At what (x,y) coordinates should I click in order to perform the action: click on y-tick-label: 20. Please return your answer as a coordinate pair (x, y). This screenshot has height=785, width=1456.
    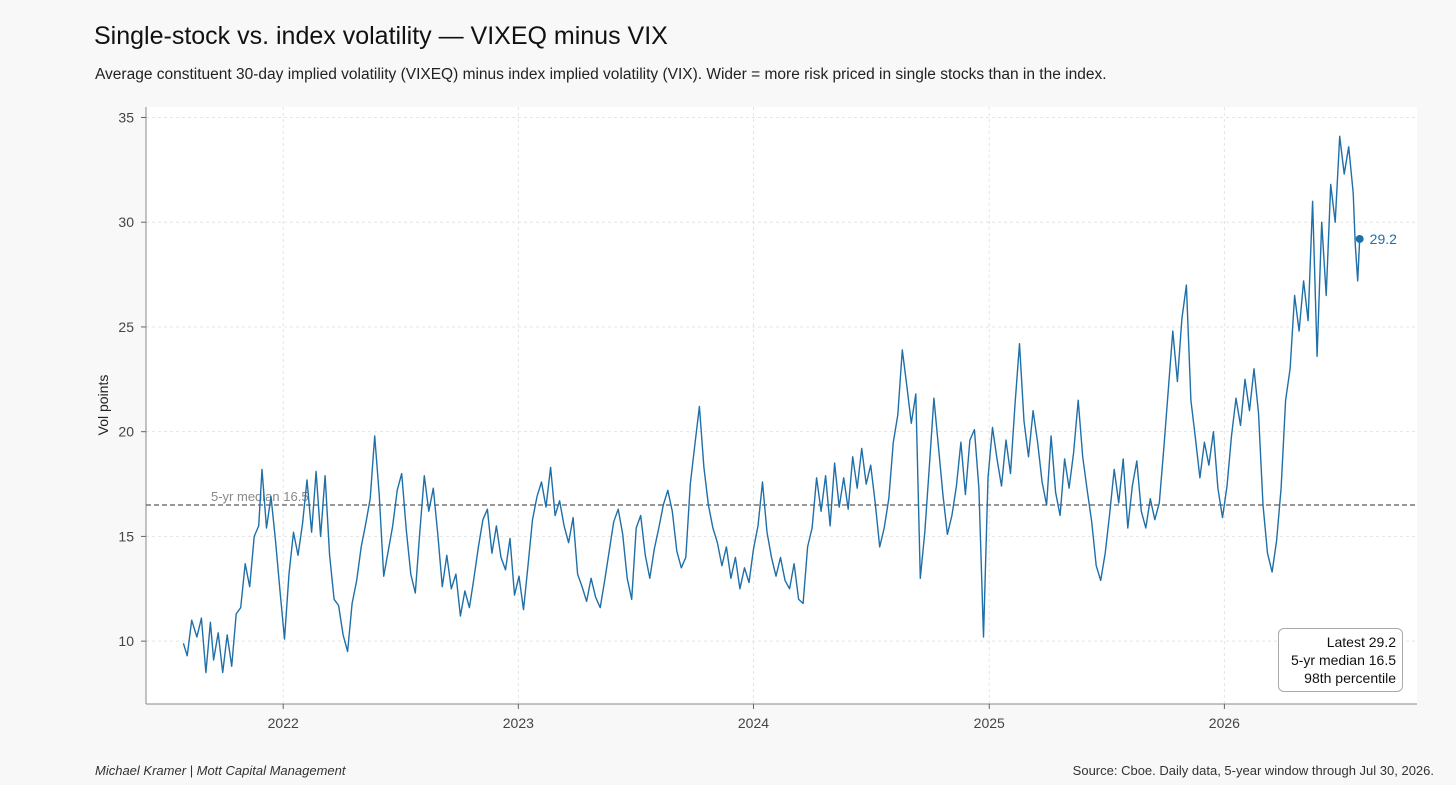
    Looking at the image, I should click on (126, 432).